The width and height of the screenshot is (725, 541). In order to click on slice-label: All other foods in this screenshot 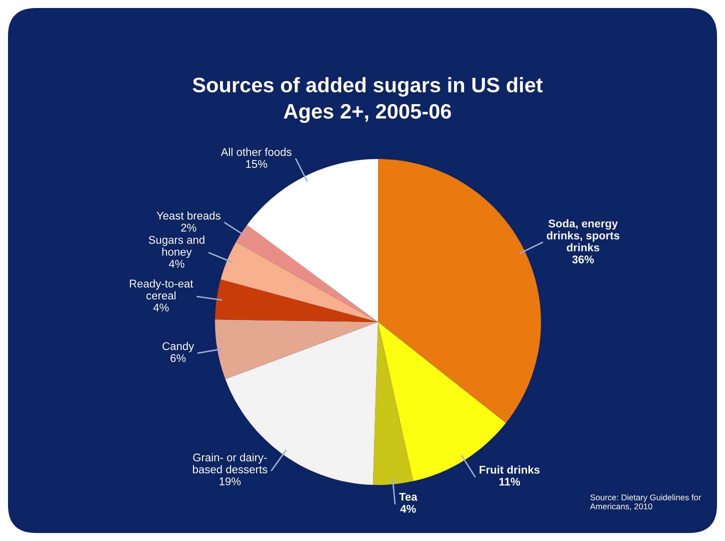, I will do `click(256, 152)`.